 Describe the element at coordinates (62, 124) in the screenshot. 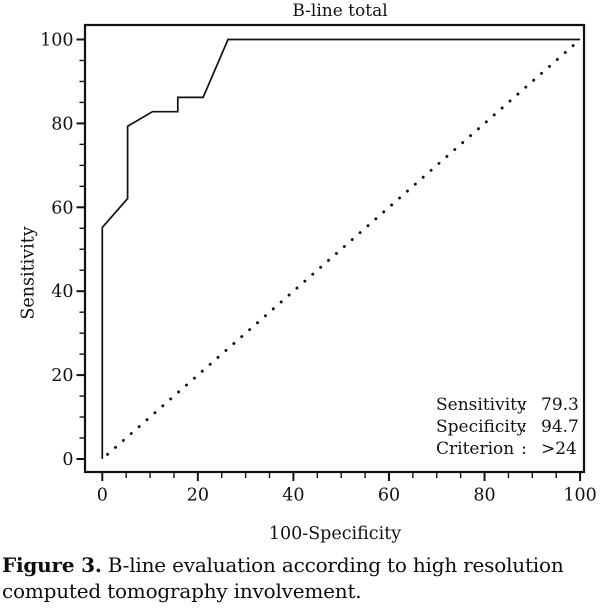

I see `y-tick-label: 80` at that location.